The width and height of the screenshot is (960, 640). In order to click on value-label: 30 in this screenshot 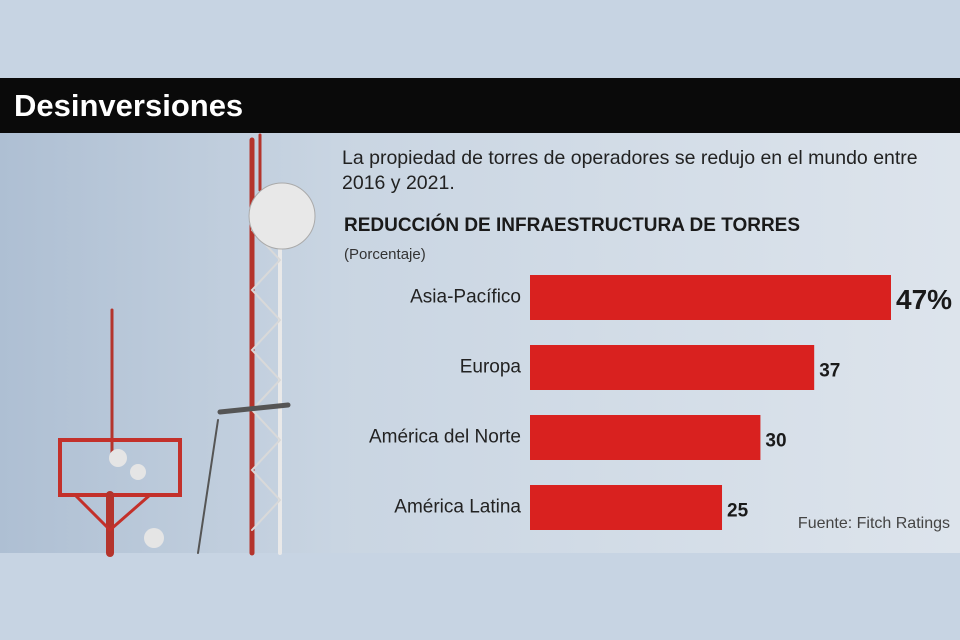, I will do `click(775, 441)`.